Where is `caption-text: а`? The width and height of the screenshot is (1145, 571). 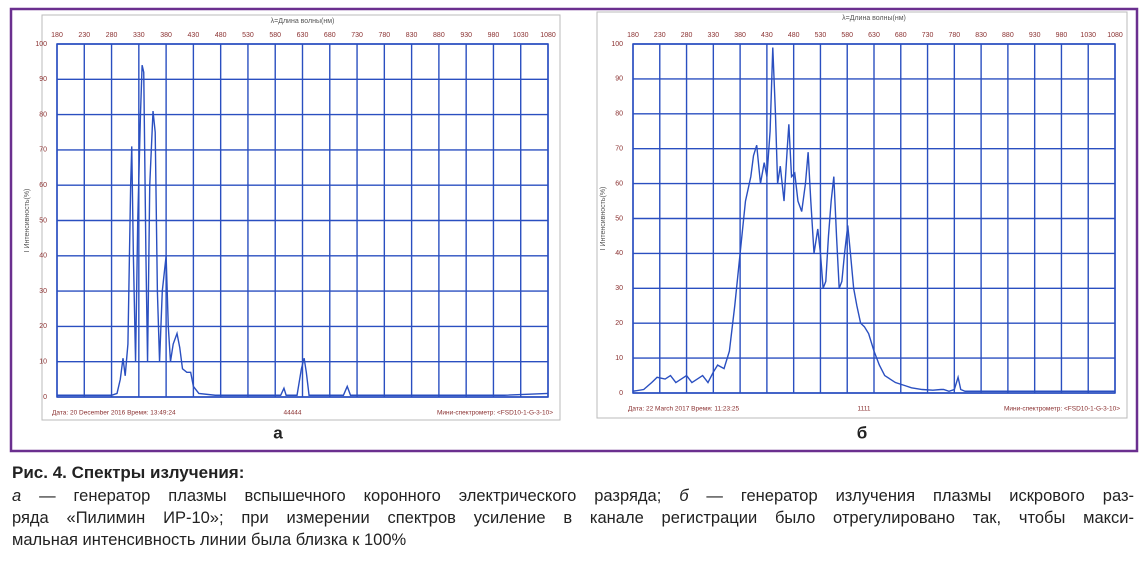
caption-text: а is located at coordinates (17, 496).